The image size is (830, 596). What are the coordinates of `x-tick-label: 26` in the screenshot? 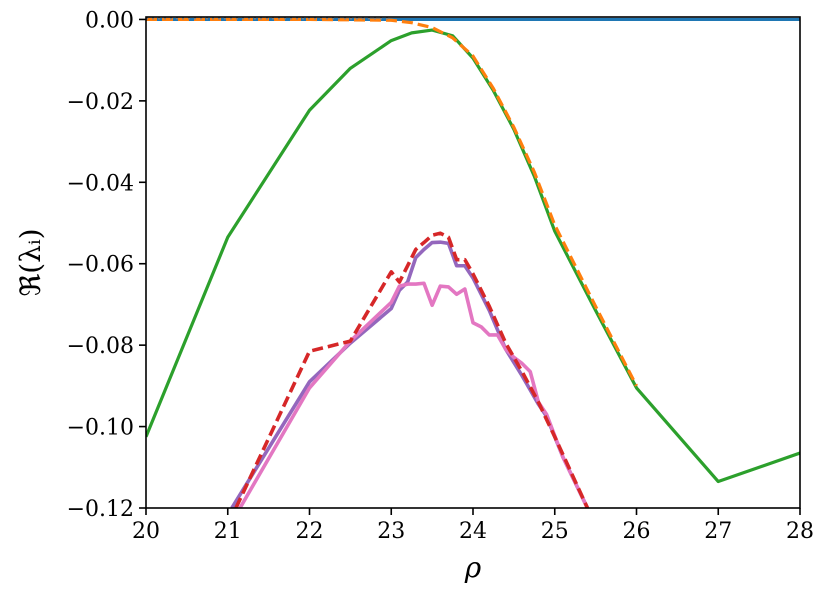 It's located at (637, 531).